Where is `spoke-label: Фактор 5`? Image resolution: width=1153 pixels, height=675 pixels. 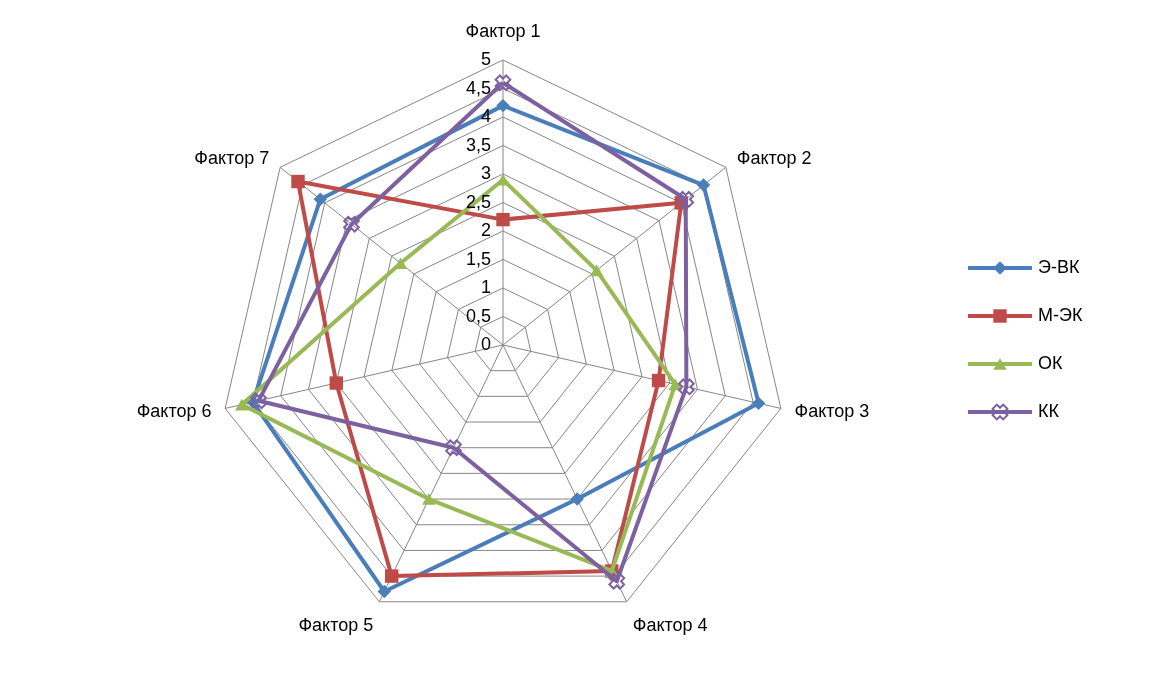 spoke-label: Фактор 5 is located at coordinates (336, 625).